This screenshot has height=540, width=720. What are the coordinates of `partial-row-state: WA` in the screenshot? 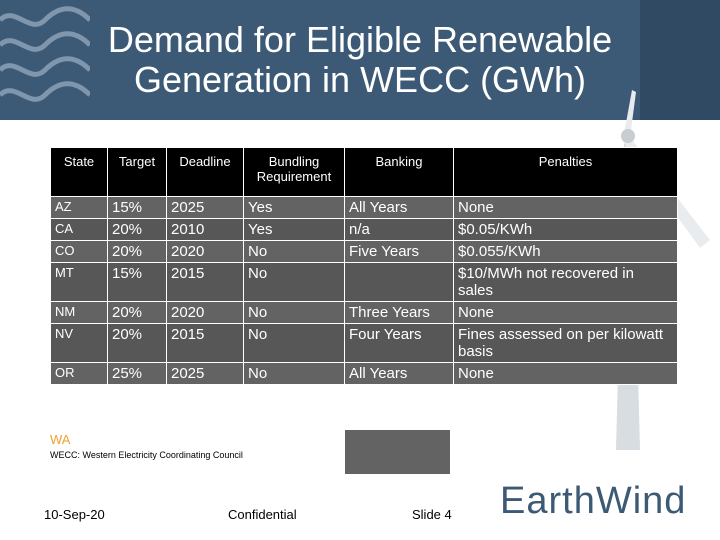 It's located at (60, 439).